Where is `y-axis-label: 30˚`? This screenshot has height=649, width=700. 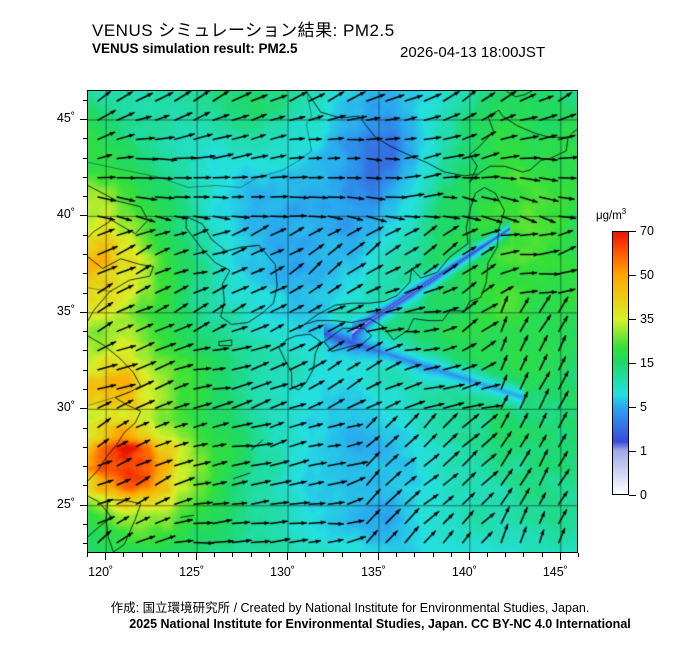
y-axis-label: 30˚ is located at coordinates (65, 407).